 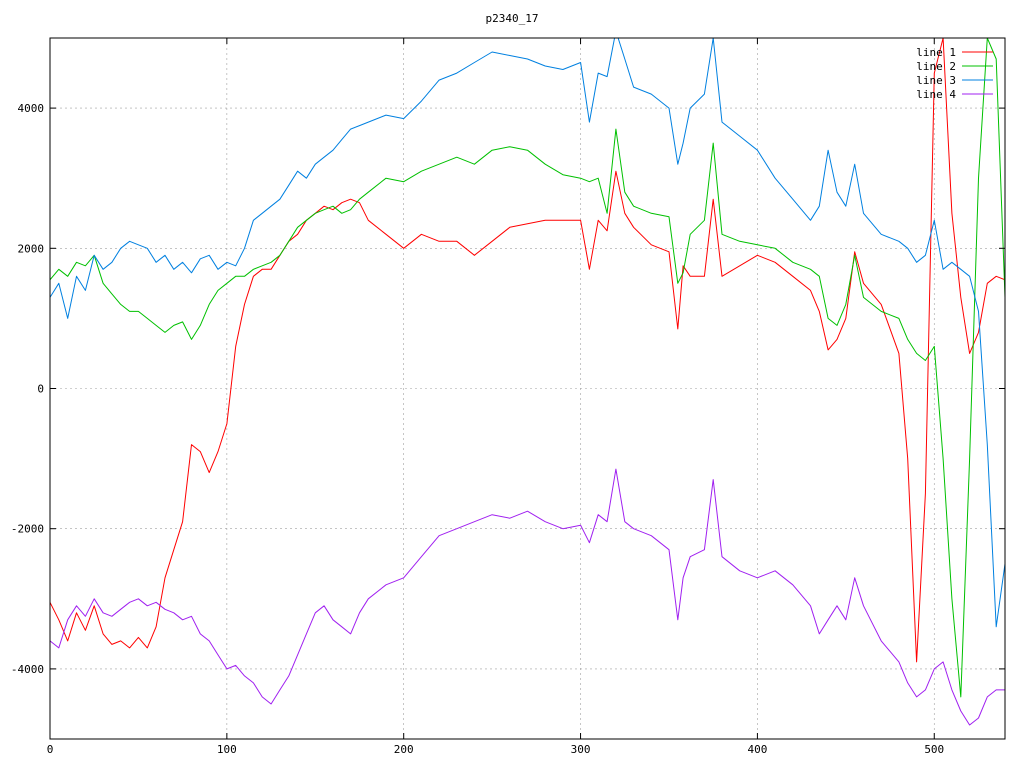 I want to click on legend-label-4: line 4, so click(x=936, y=94).